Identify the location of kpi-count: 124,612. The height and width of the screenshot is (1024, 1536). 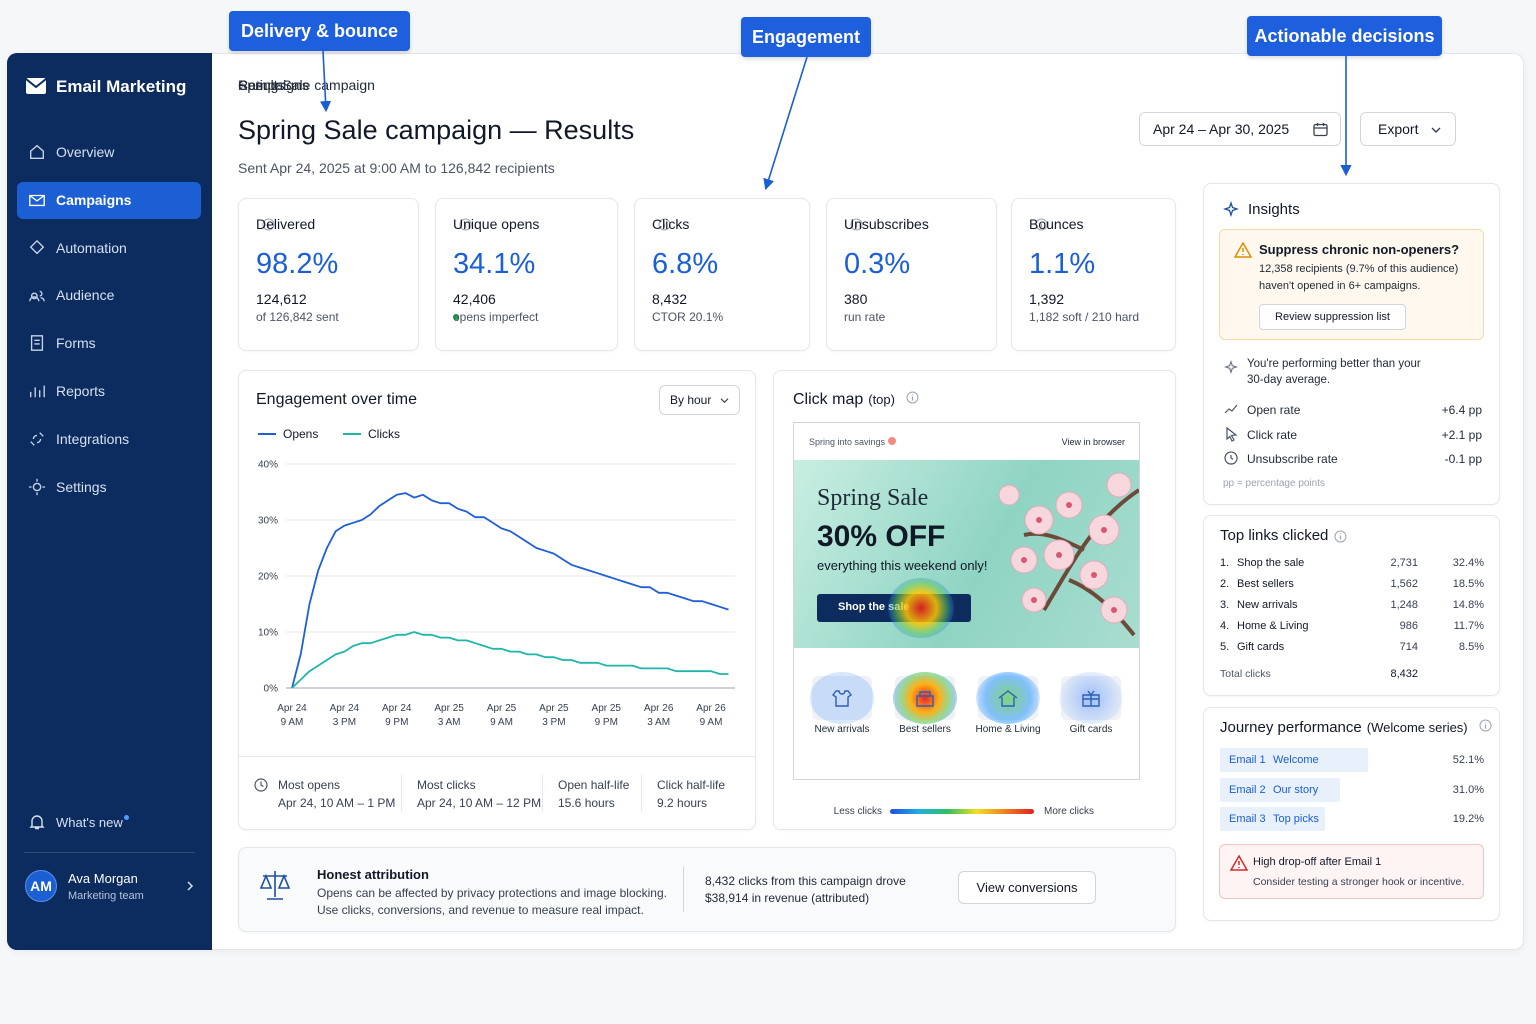
(281, 299).